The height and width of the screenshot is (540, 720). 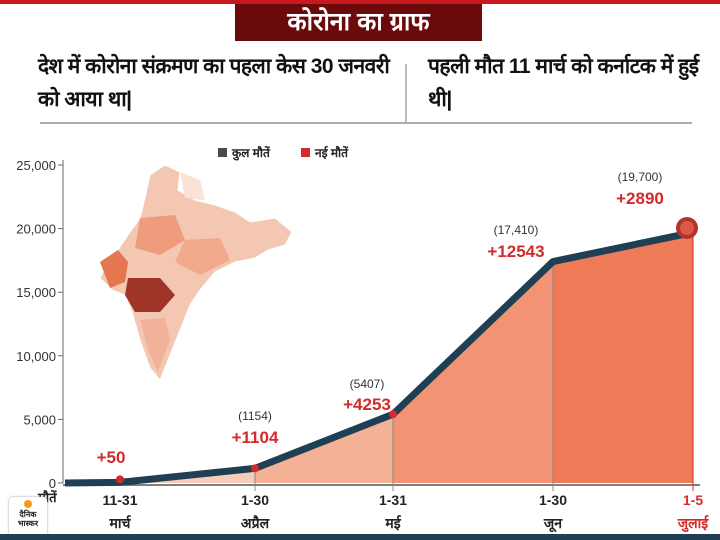 What do you see at coordinates (360, 537) in the screenshot?
I see `bottom-bar` at bounding box center [360, 537].